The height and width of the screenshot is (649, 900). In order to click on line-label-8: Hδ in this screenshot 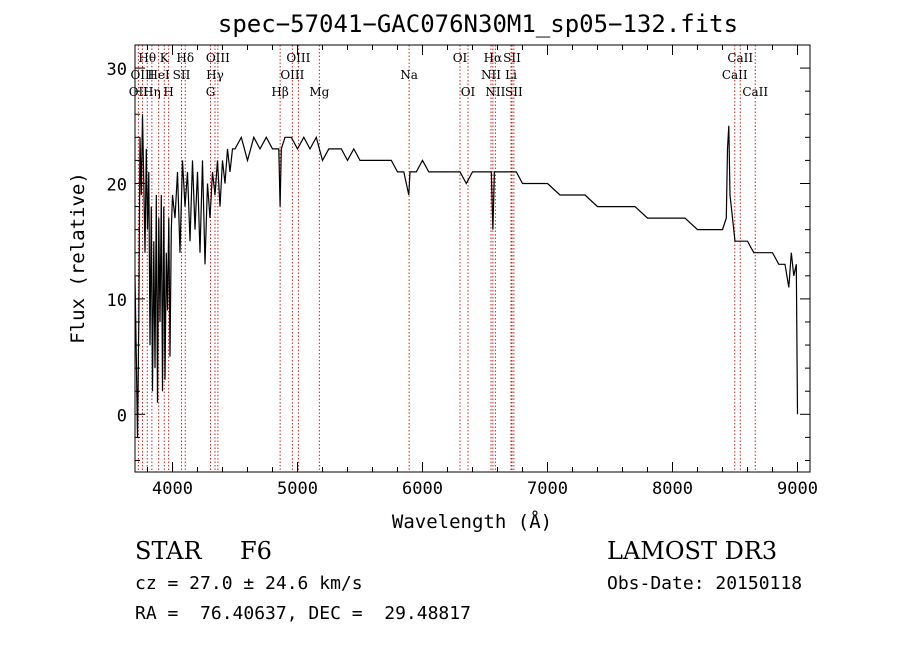, I will do `click(185, 58)`.